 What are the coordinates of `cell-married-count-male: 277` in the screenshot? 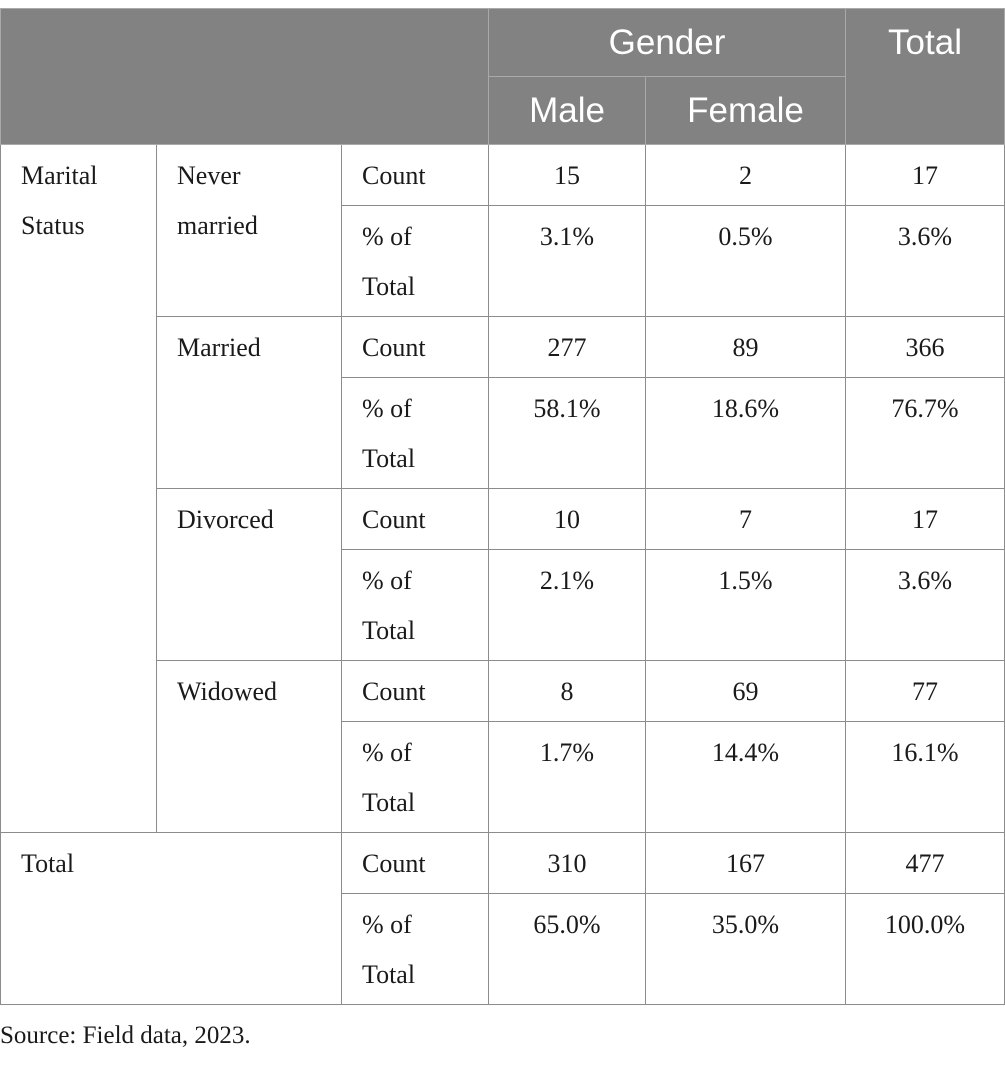 It's located at (567, 347).